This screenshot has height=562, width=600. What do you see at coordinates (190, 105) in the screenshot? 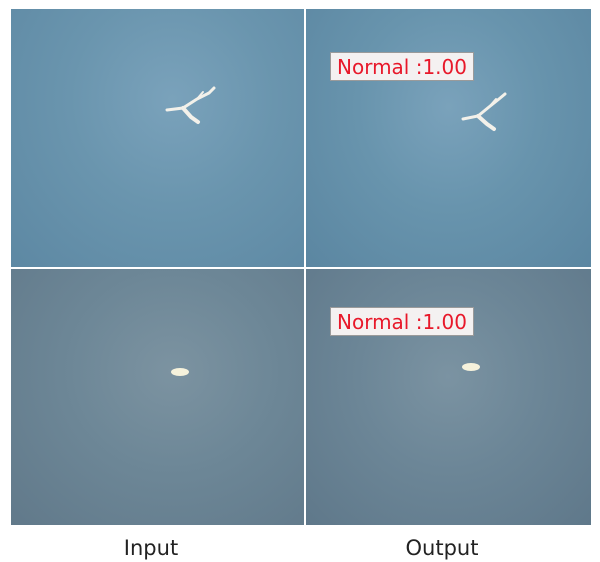
I see `bird-silhouette-top-input` at bounding box center [190, 105].